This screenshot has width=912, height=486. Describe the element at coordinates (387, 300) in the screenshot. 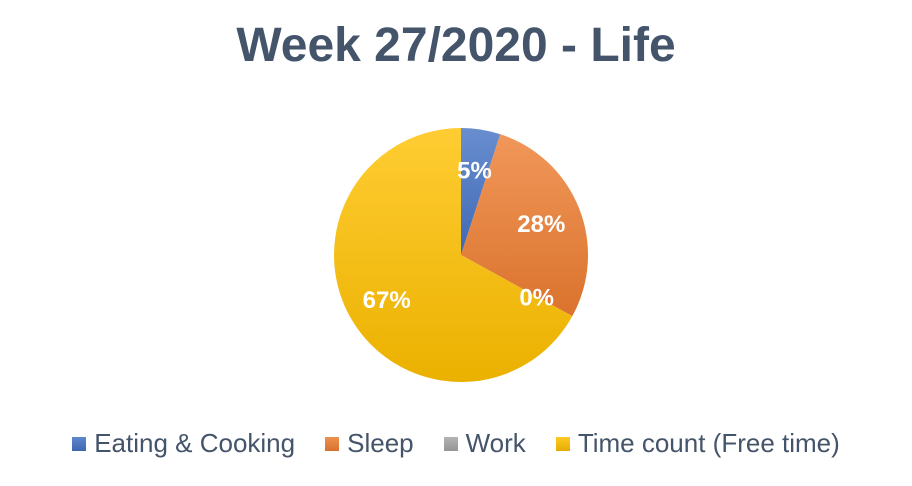

I see `data-label: 67%` at that location.